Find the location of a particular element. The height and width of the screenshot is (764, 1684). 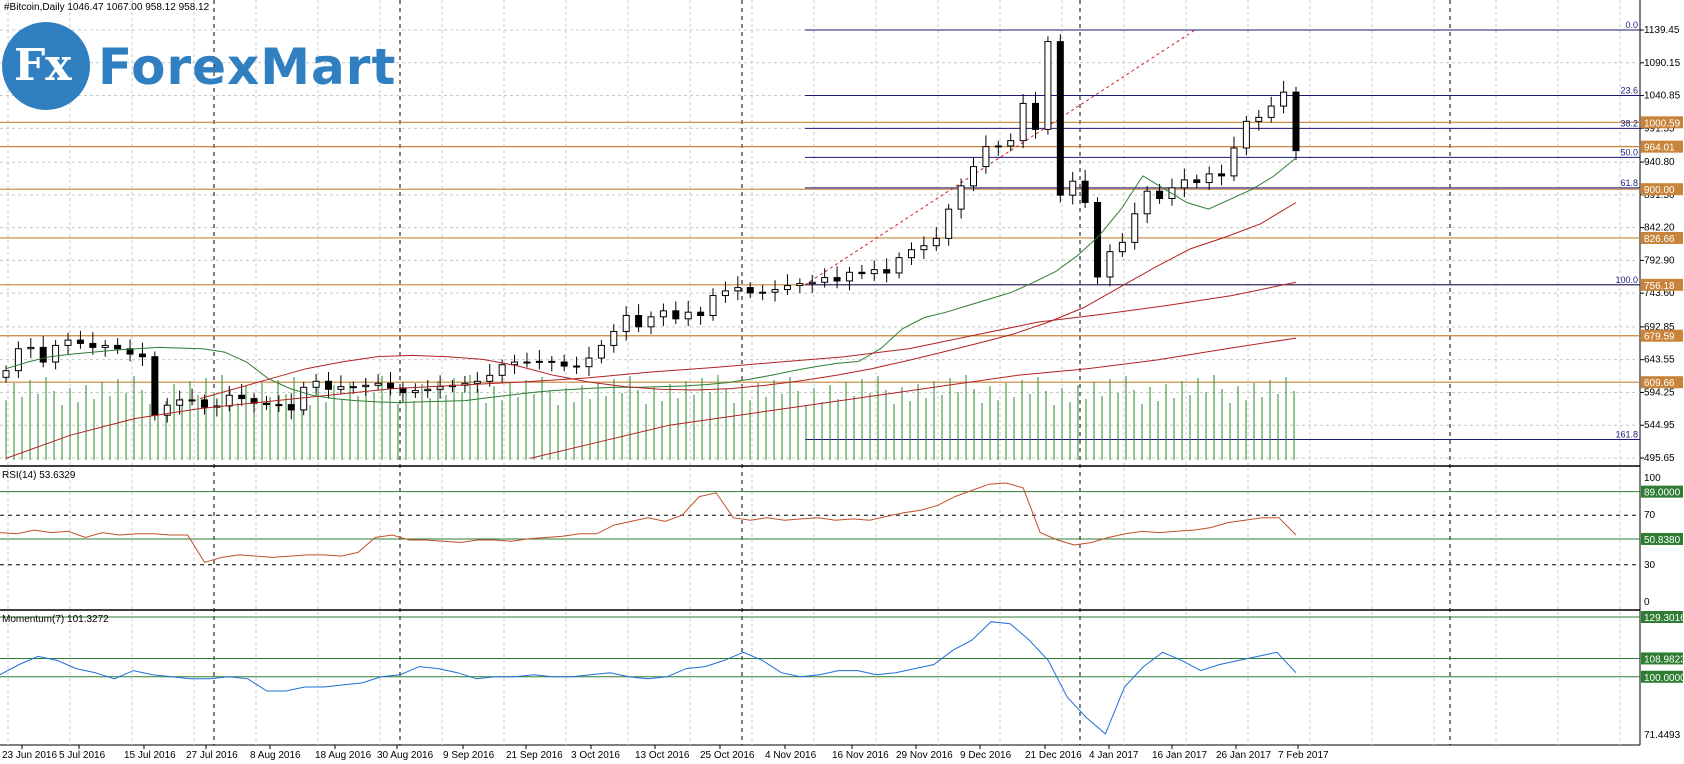

level-price-tag-label: 964.01 is located at coordinates (1659, 148).